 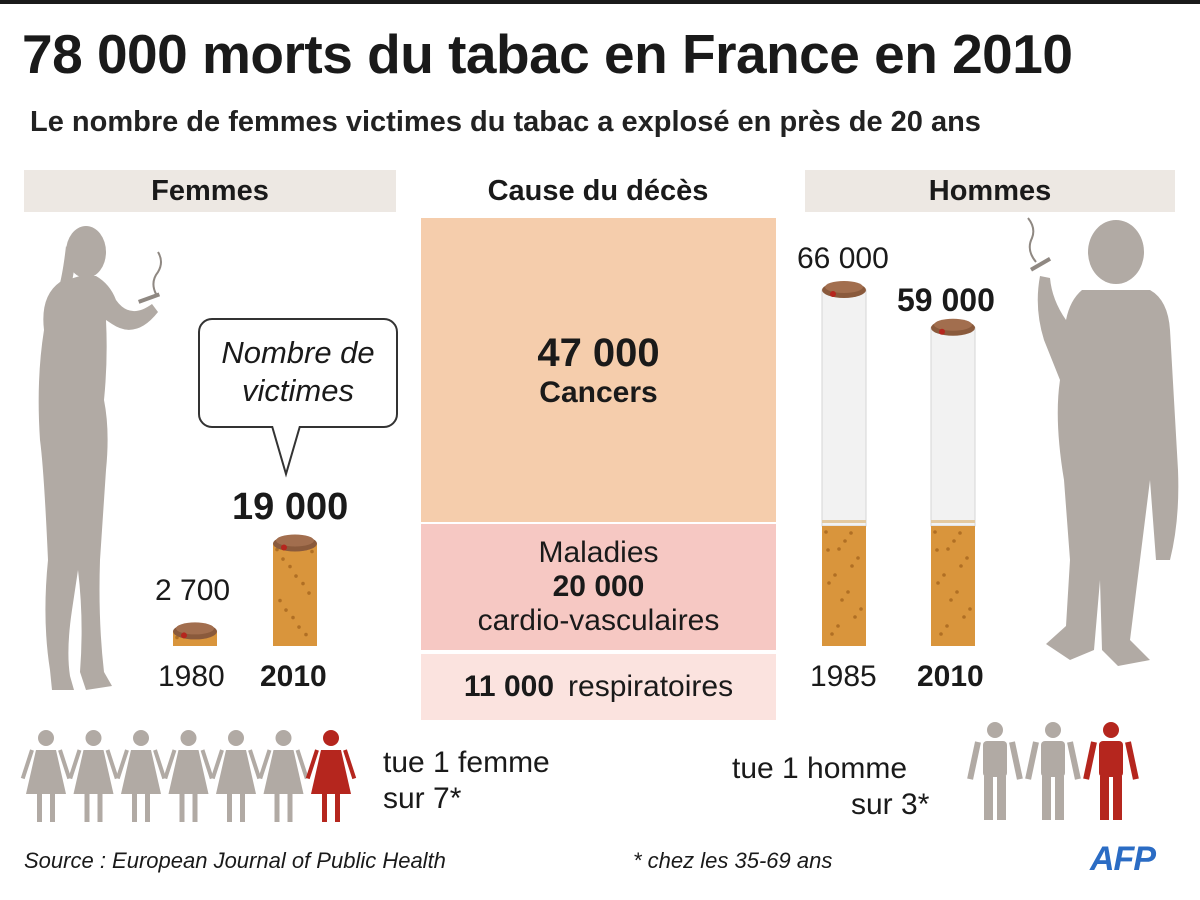 What do you see at coordinates (953, 482) in the screenshot?
I see `cigarette-bar-men-2010` at bounding box center [953, 482].